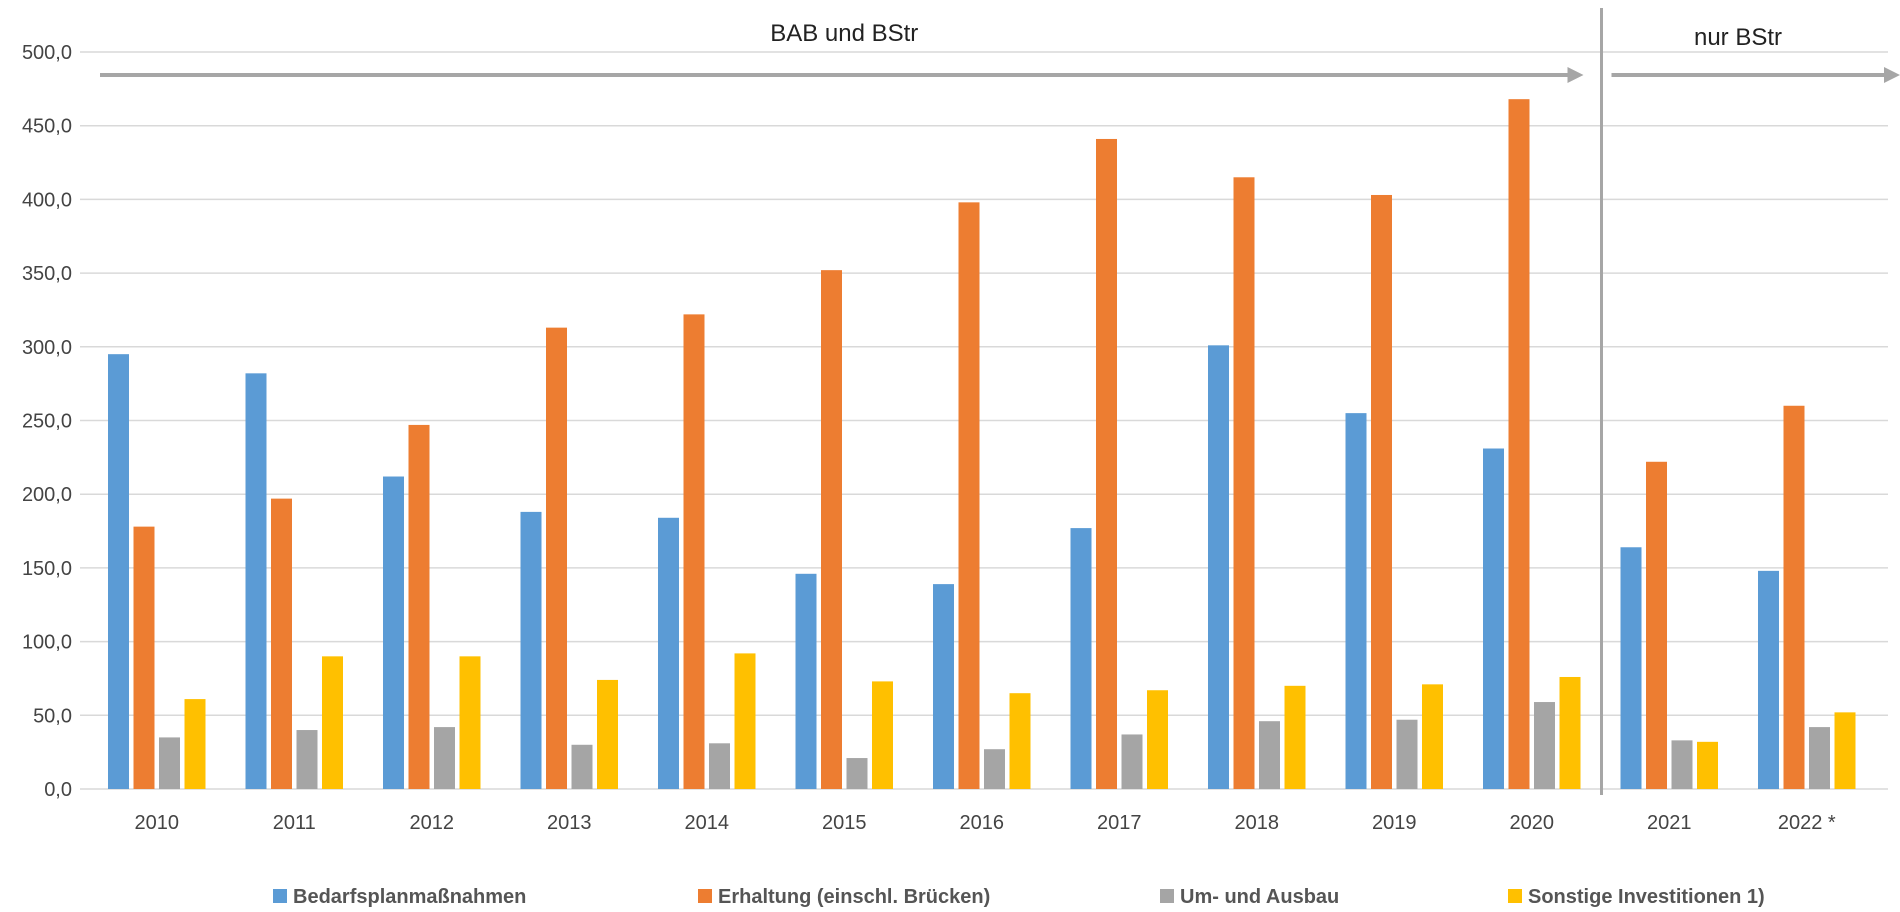 The width and height of the screenshot is (1900, 912). I want to click on y-tick-label: 50,0, so click(52, 716).